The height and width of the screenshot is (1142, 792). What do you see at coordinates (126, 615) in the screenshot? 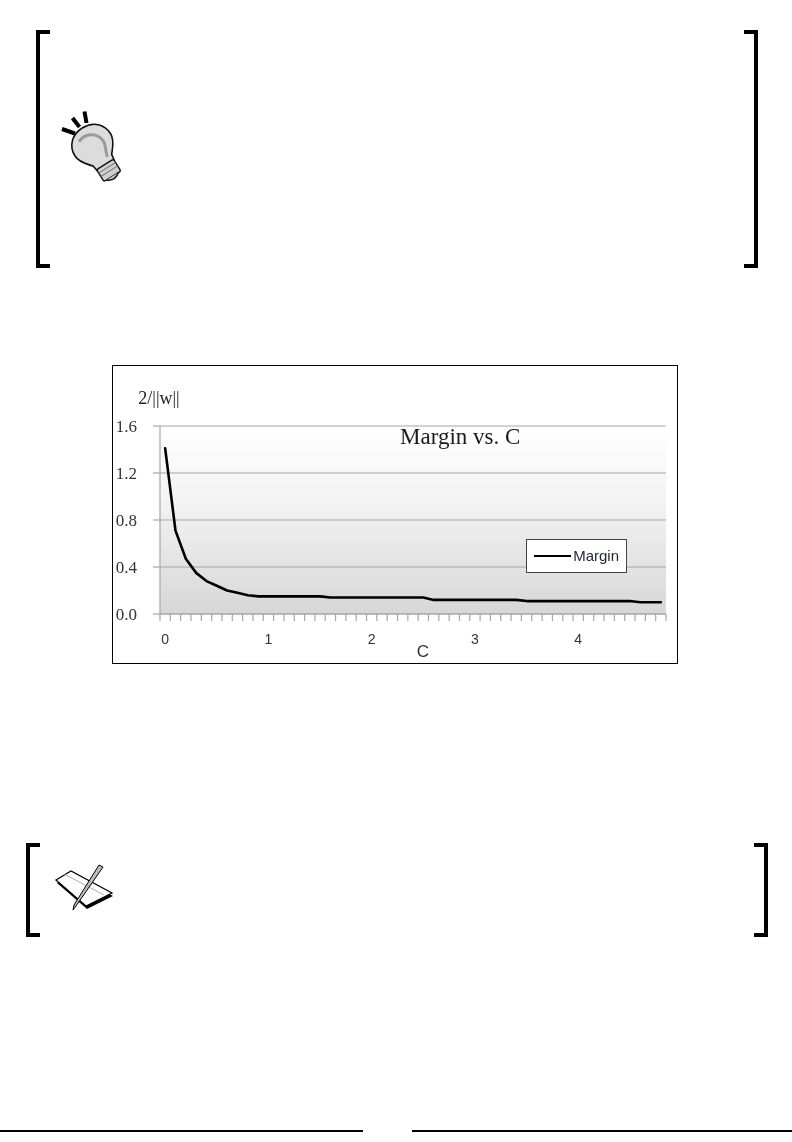
I see `y-tick-label: 0.0` at bounding box center [126, 615].